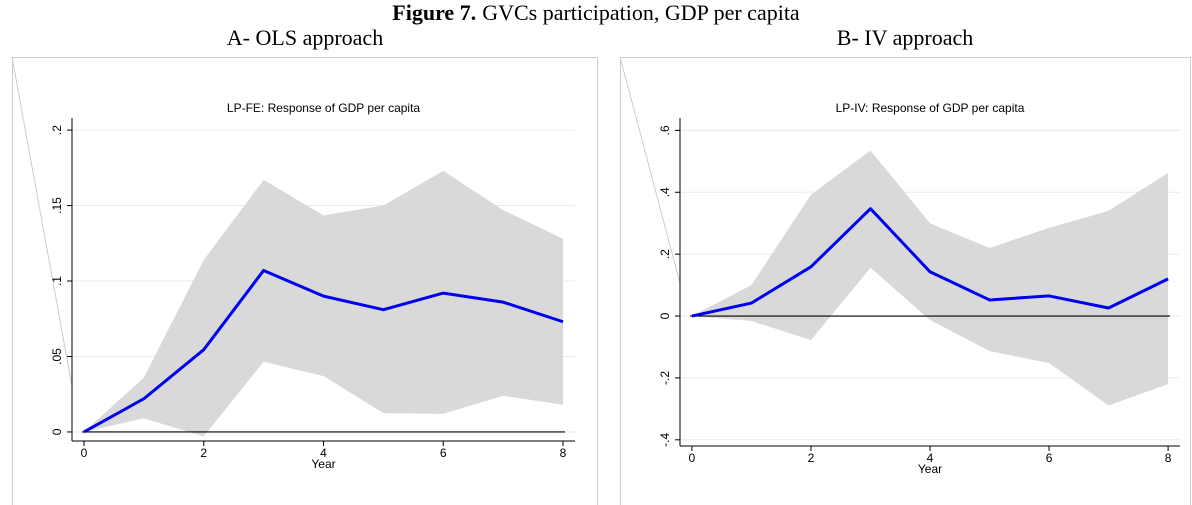 The height and width of the screenshot is (505, 1192). I want to click on y-tick-label: -.2, so click(665, 378).